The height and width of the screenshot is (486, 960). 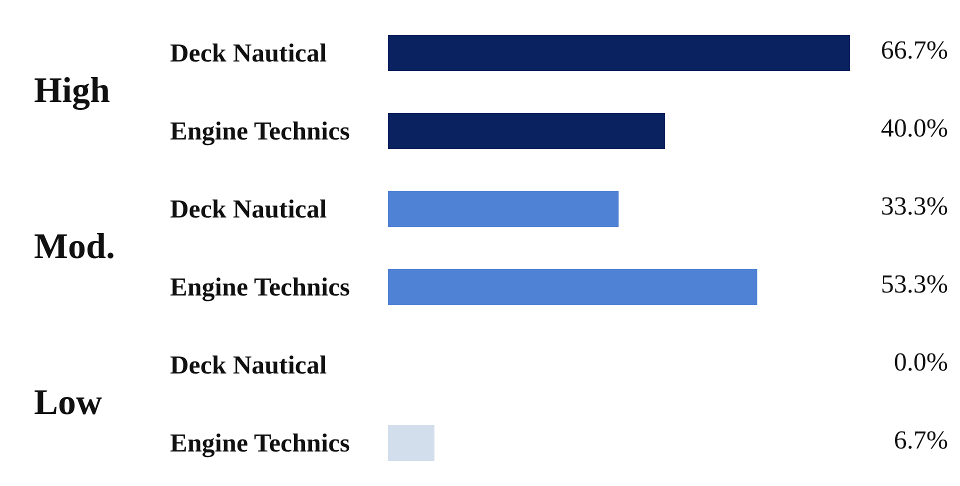 I want to click on text: Low, so click(x=68, y=402).